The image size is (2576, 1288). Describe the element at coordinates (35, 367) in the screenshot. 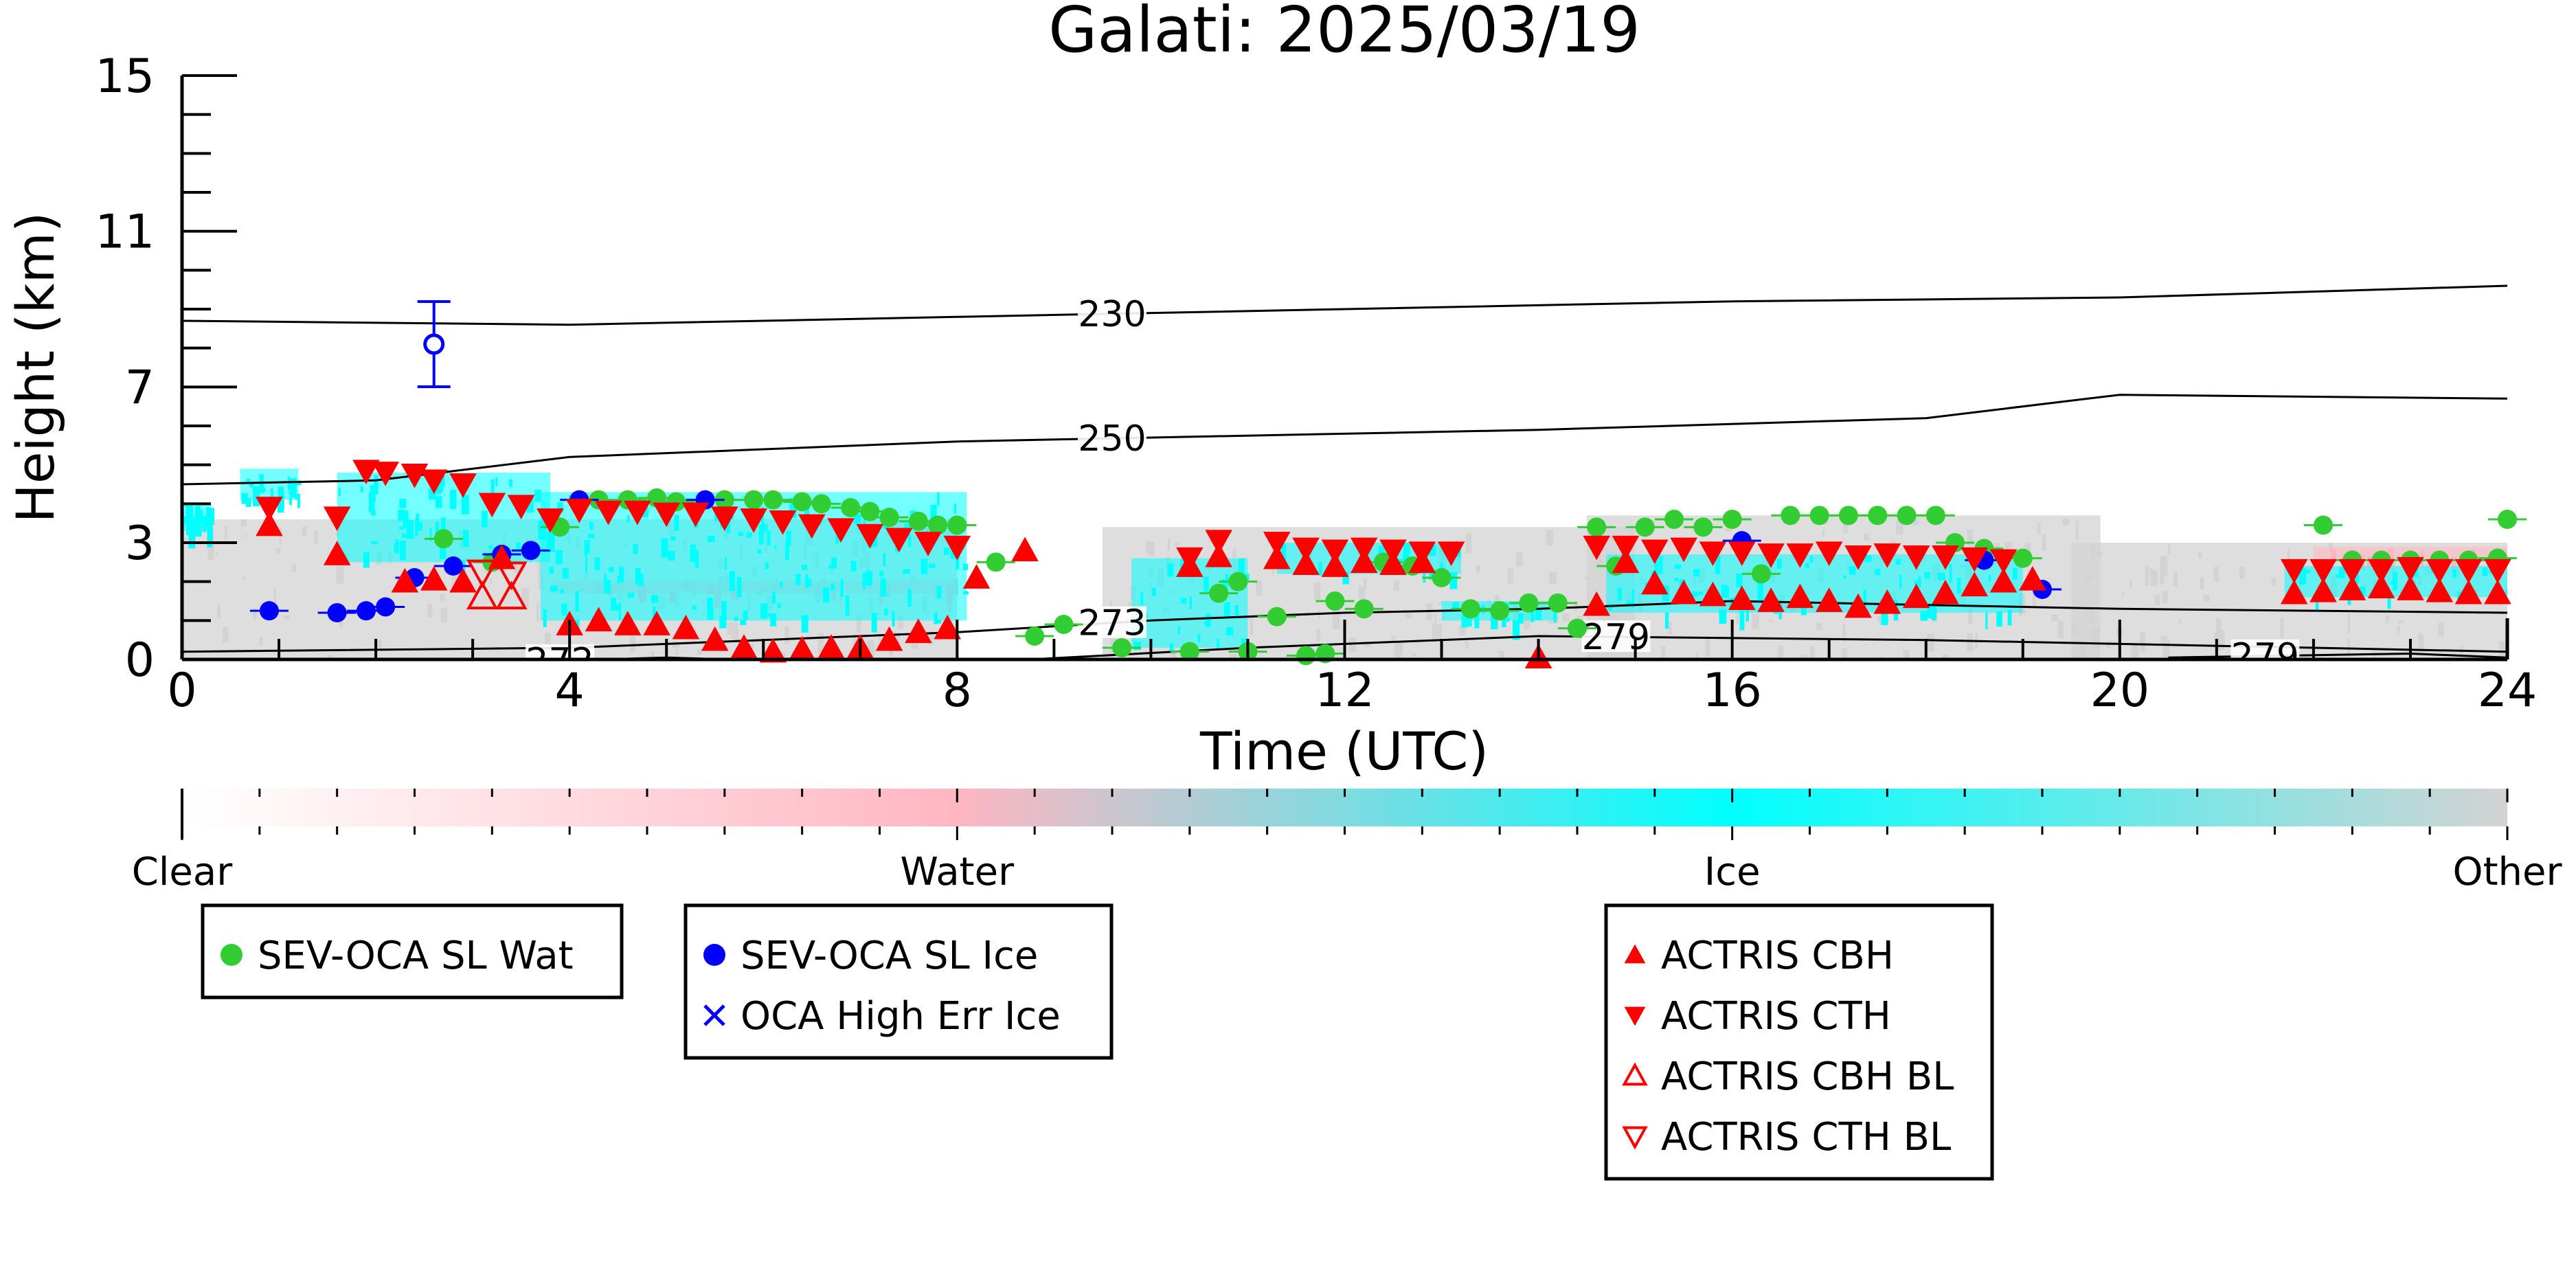

I see `y-axis-label: Height (km)` at that location.